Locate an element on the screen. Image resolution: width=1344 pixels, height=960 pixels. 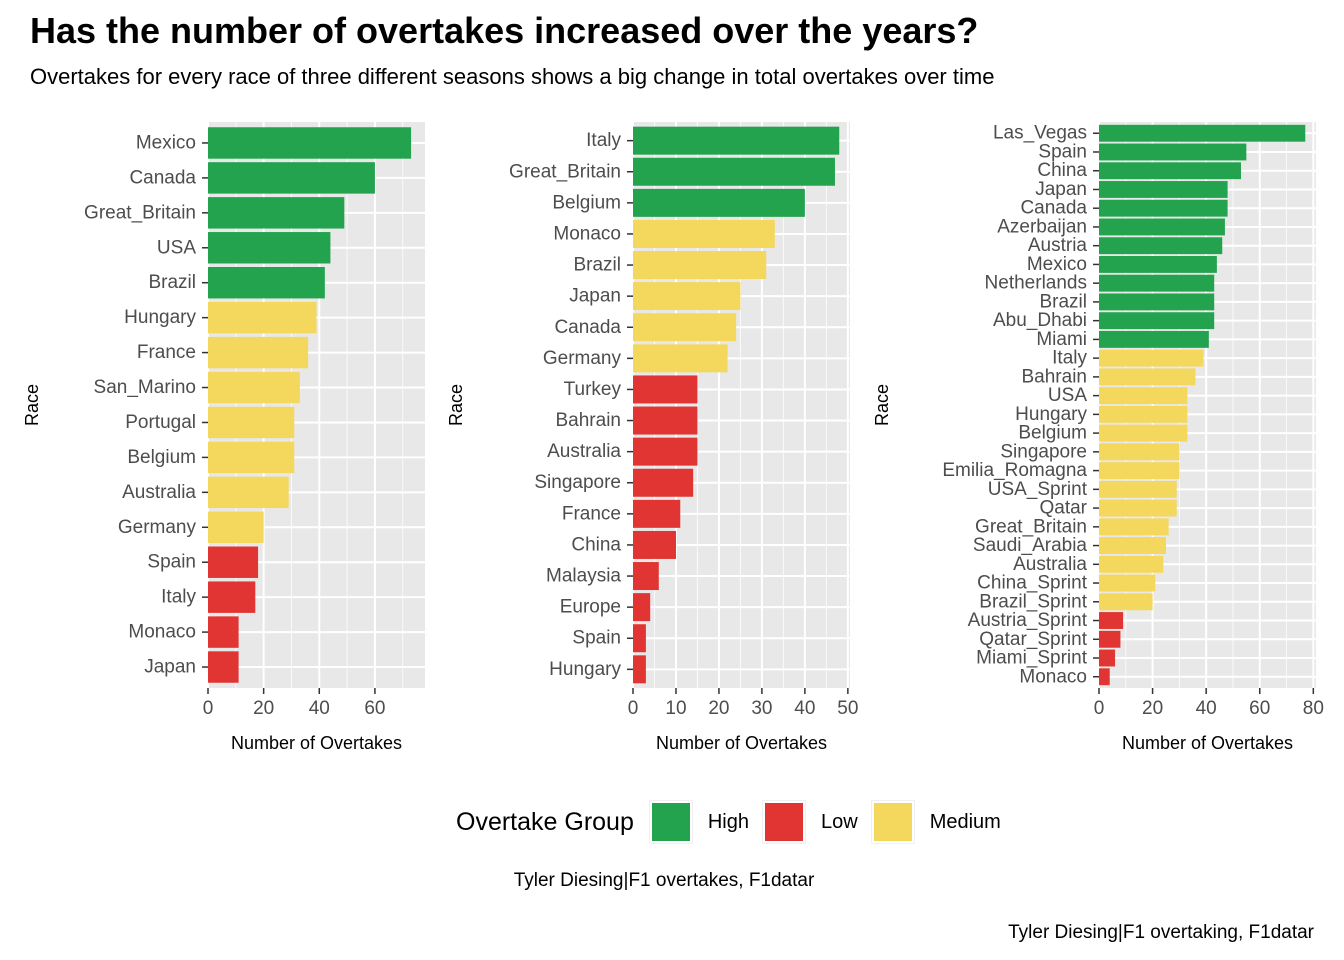
x-tick-label: 10 is located at coordinates (675, 708).